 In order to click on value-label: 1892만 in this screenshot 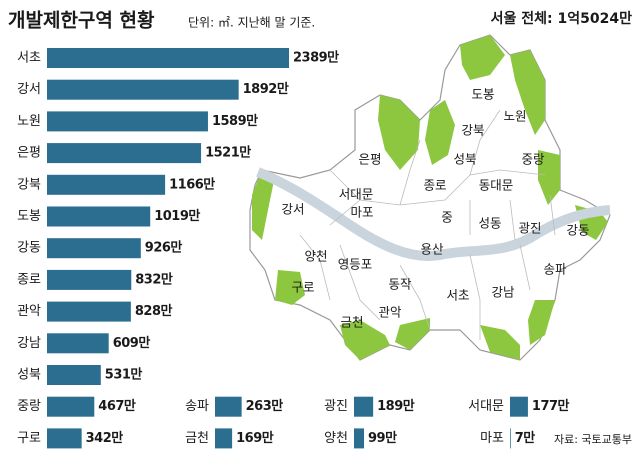, I will do `click(266, 89)`.